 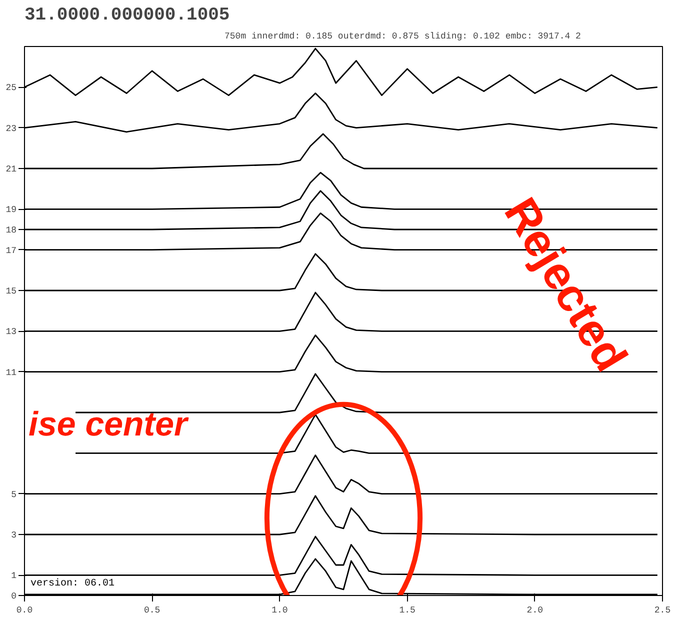 I want to click on annotation: ise center, so click(x=109, y=425).